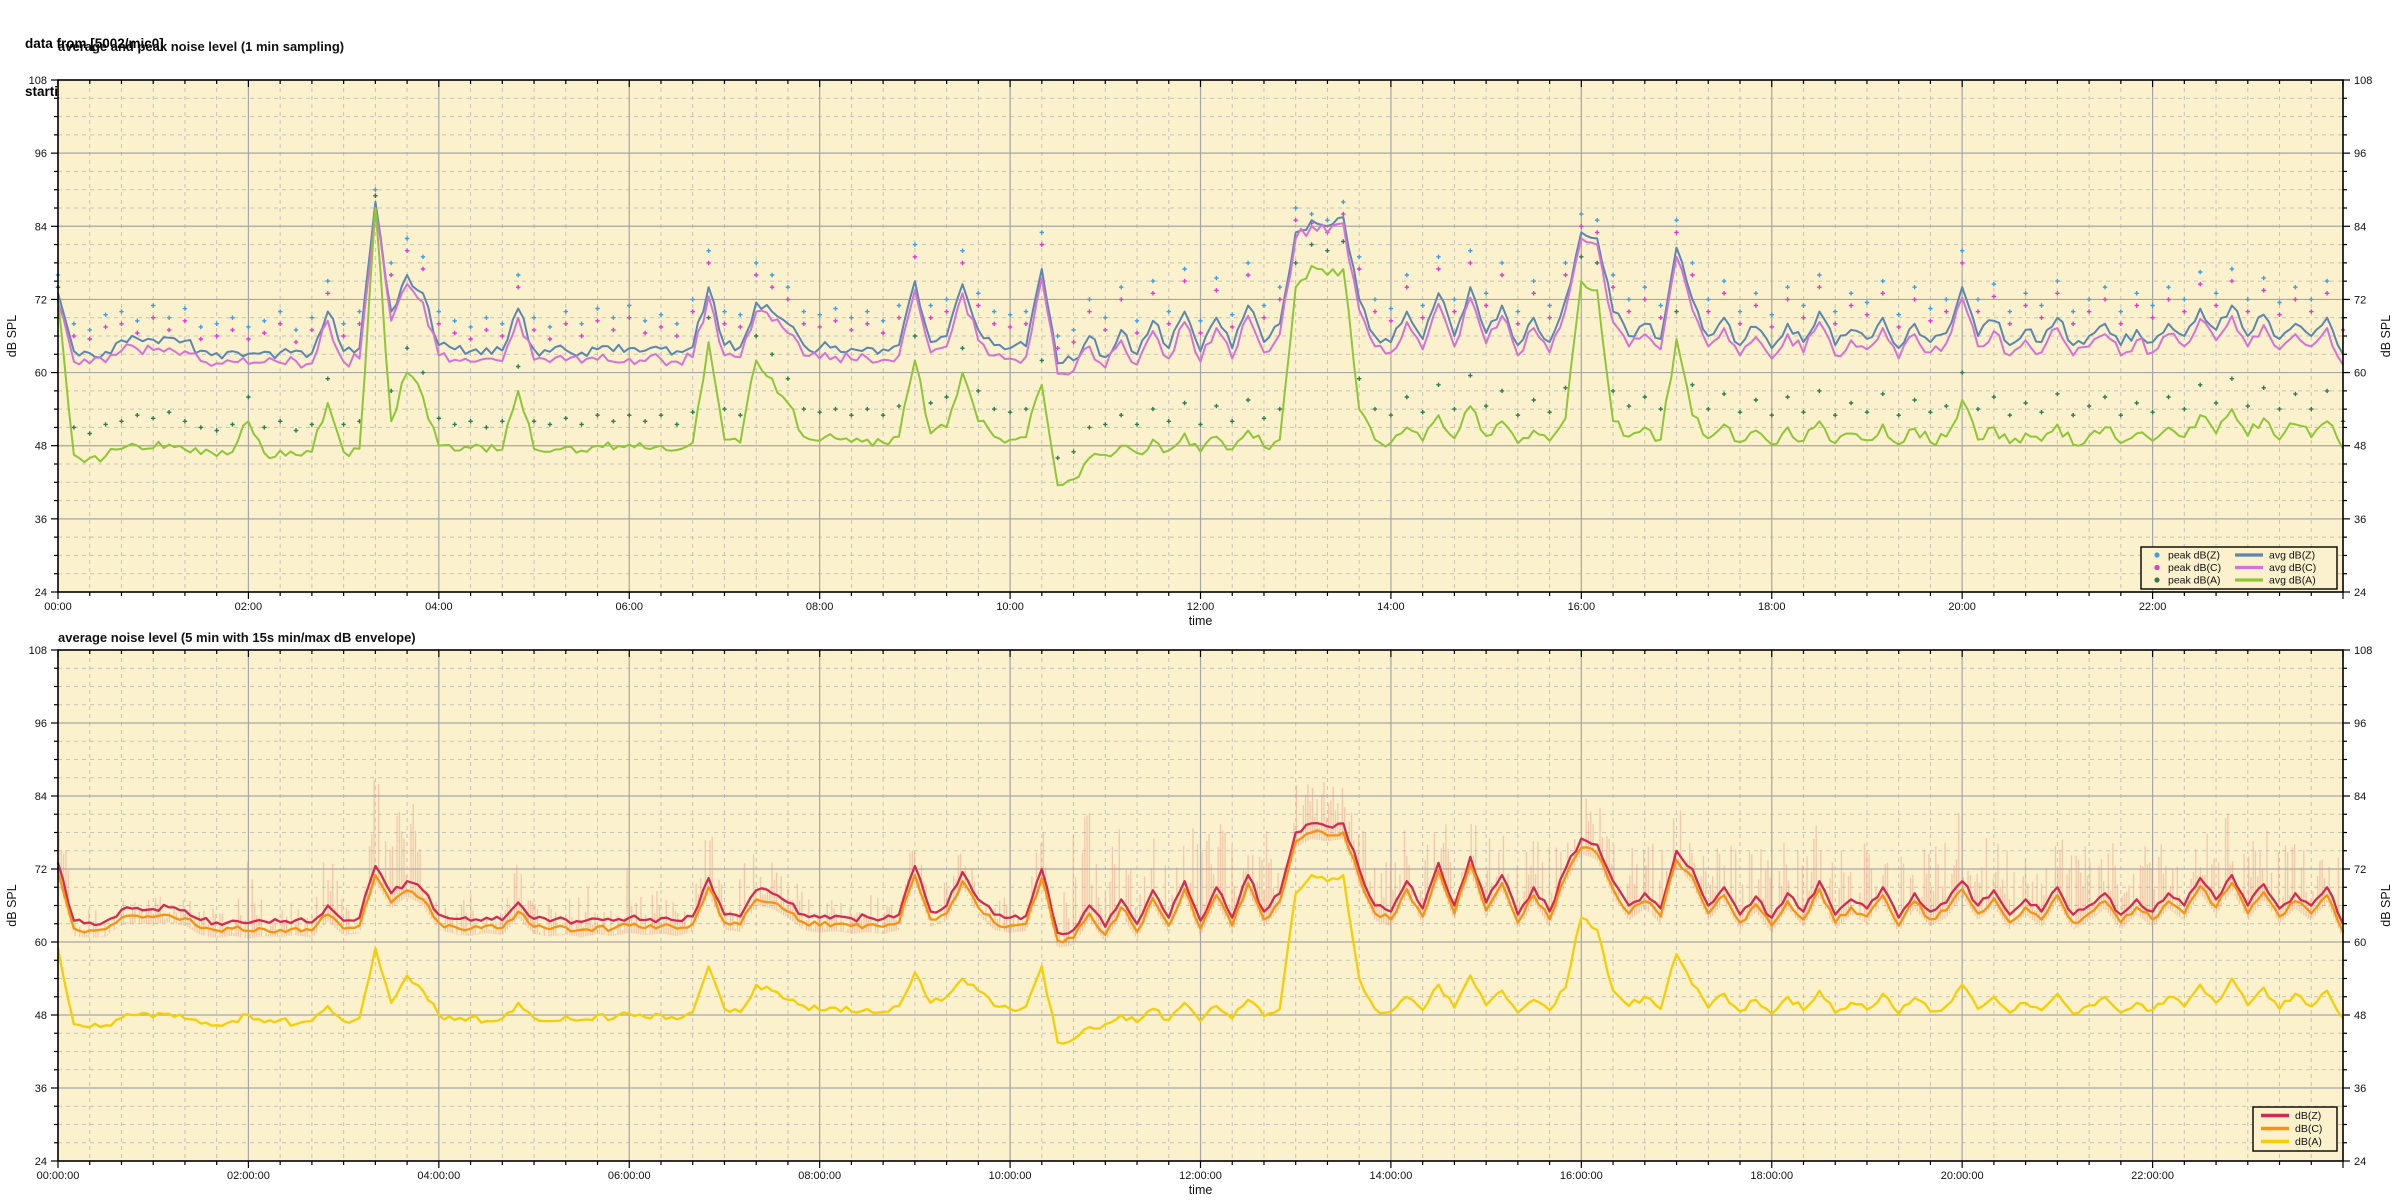 This screenshot has width=2400, height=1200. Describe the element at coordinates (1581, 1176) in the screenshot. I see `x-tick-label: 16:00:00` at that location.